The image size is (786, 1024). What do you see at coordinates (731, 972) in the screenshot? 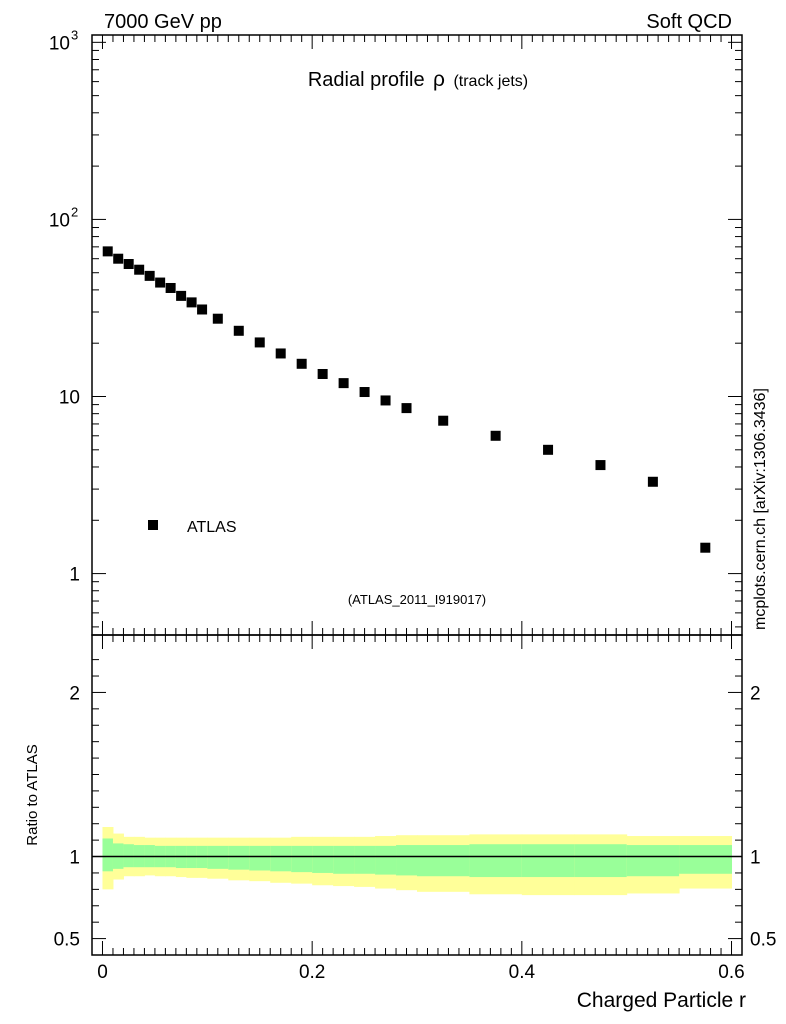
I see `x-tick-label-3: 0.6` at bounding box center [731, 972].